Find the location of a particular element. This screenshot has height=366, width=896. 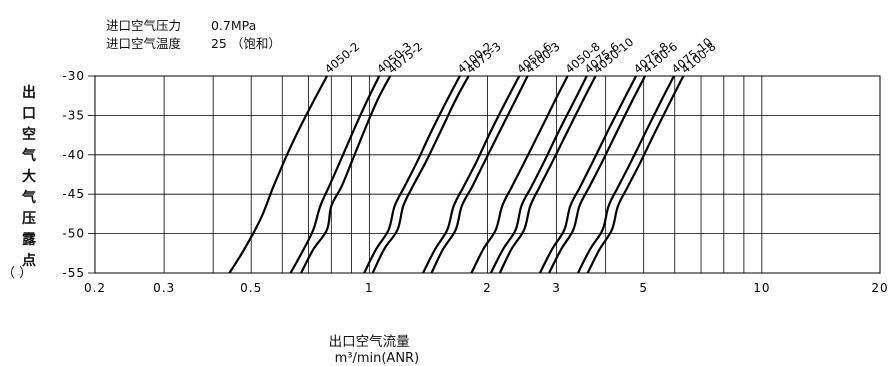

y-axis-title-char: 出 is located at coordinates (29, 93).